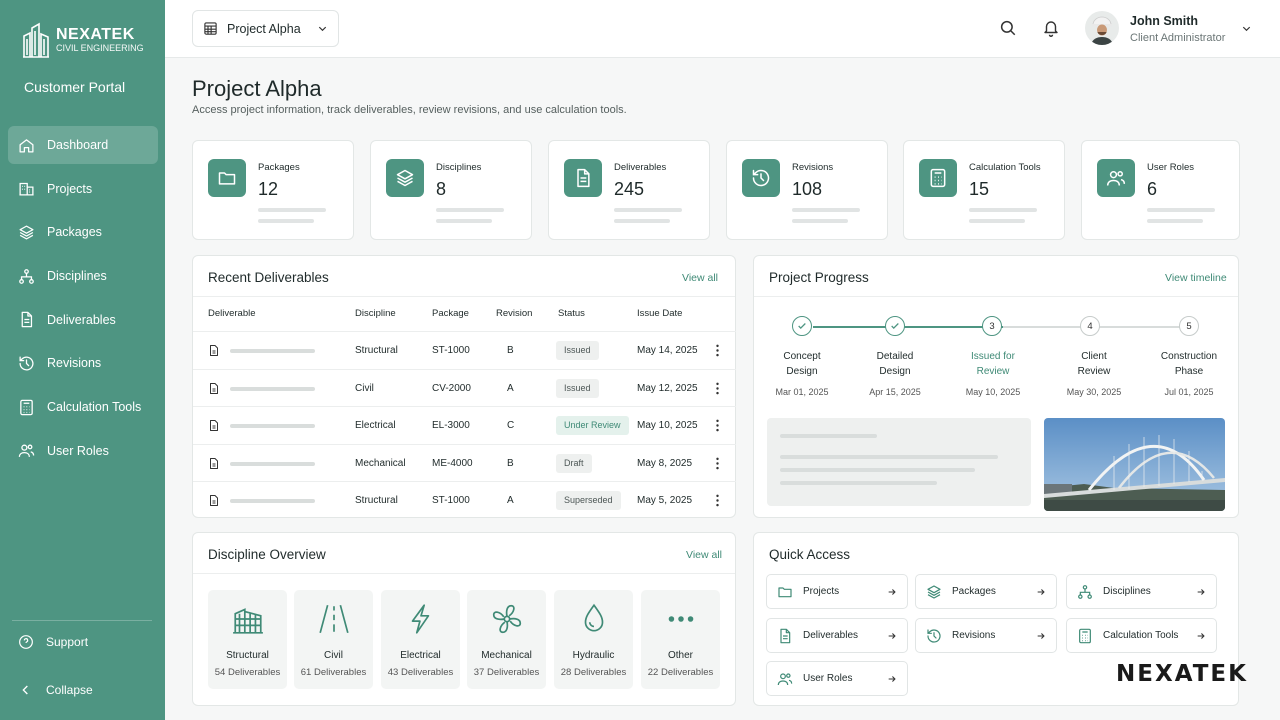  Describe the element at coordinates (1094, 392) in the screenshot. I see `step-date: May 30, 2025` at that location.